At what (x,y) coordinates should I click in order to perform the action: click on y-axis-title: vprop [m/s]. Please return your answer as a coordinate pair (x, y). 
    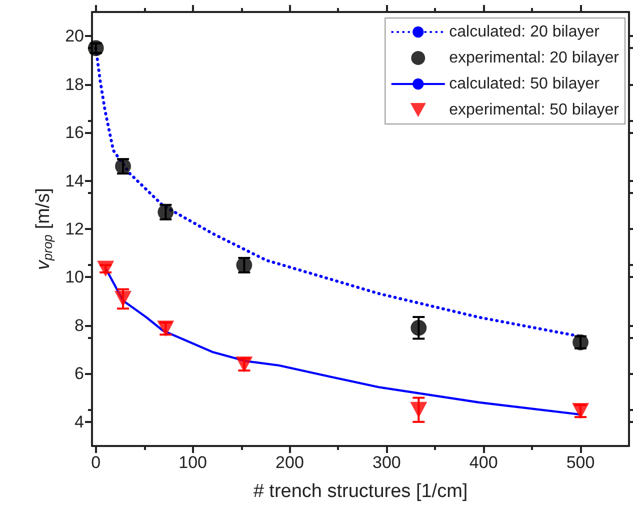
    Looking at the image, I should click on (44, 229).